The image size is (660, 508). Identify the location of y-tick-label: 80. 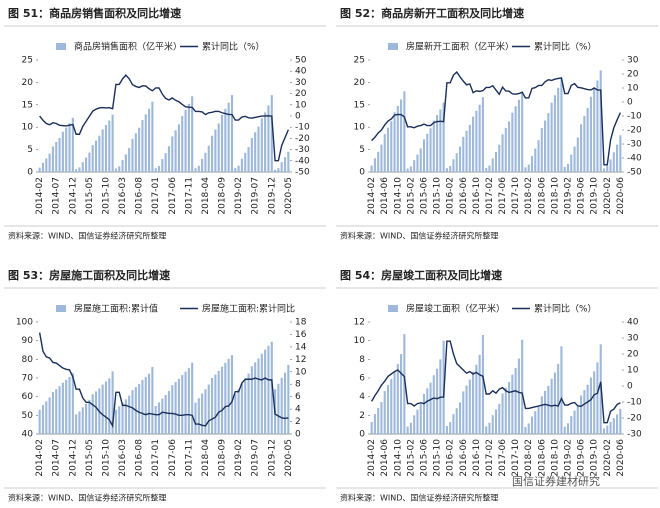
(28, 360).